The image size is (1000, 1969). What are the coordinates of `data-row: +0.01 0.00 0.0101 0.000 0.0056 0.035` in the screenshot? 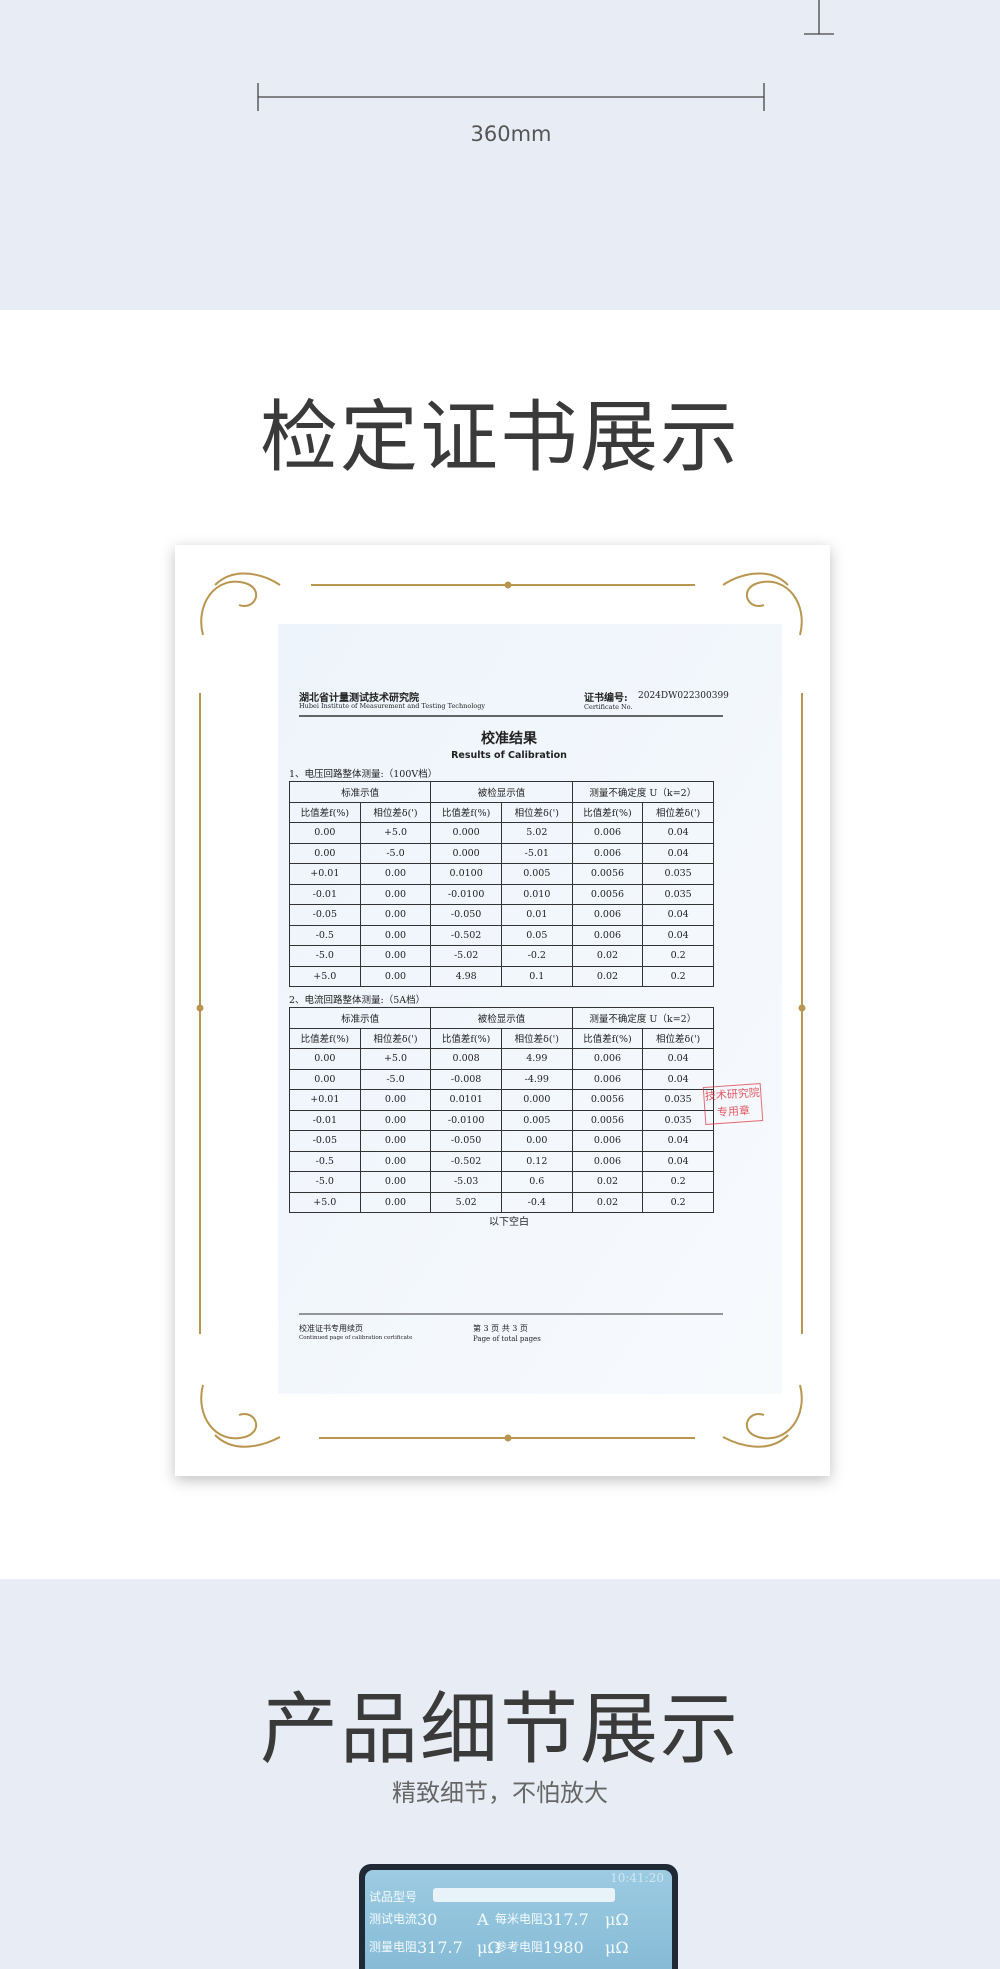 It's located at (501, 1100).